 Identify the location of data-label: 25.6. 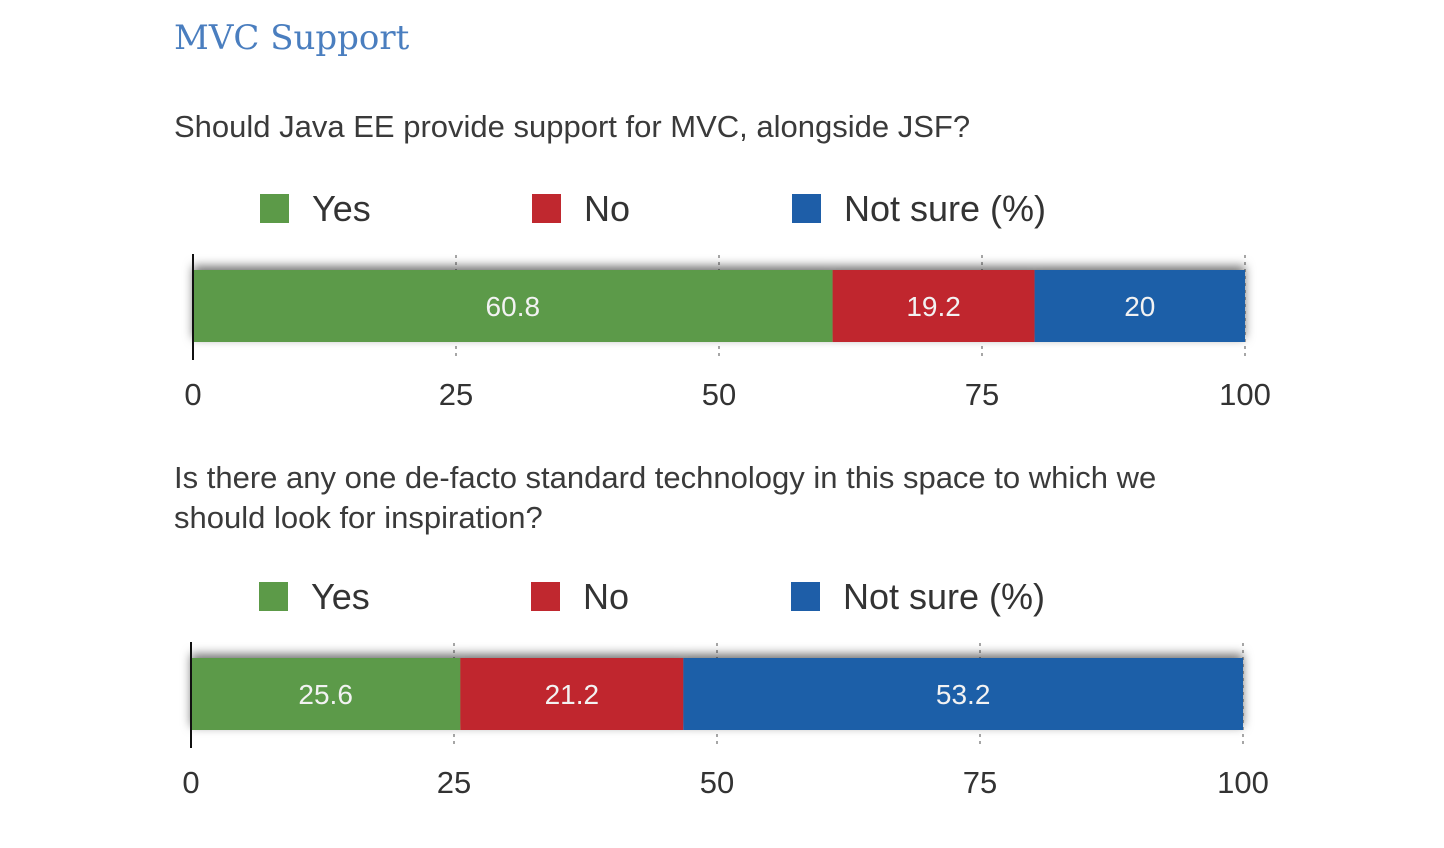
(325, 694).